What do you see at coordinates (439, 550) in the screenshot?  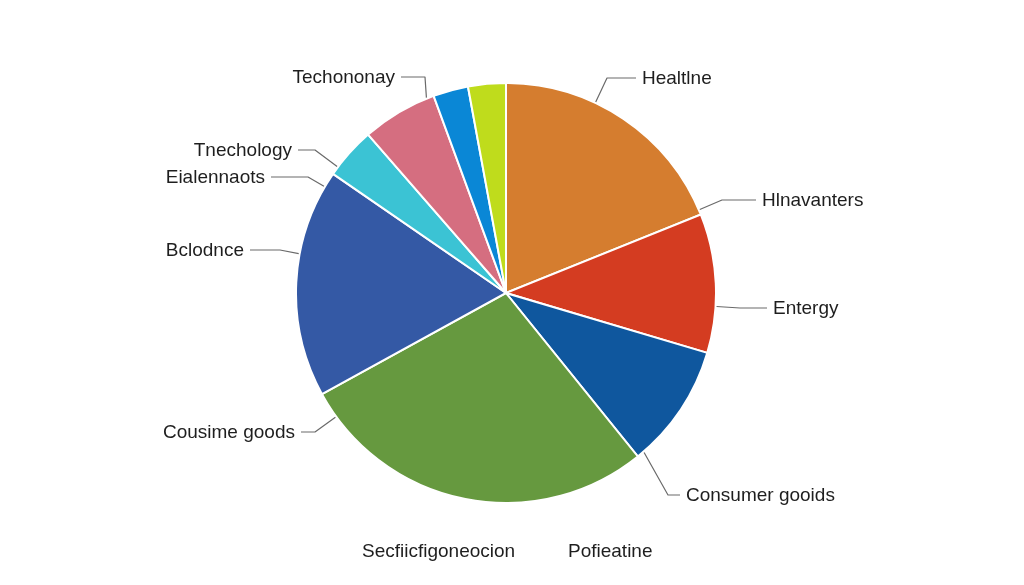 I see `text: Secfiicfigoneocion` at bounding box center [439, 550].